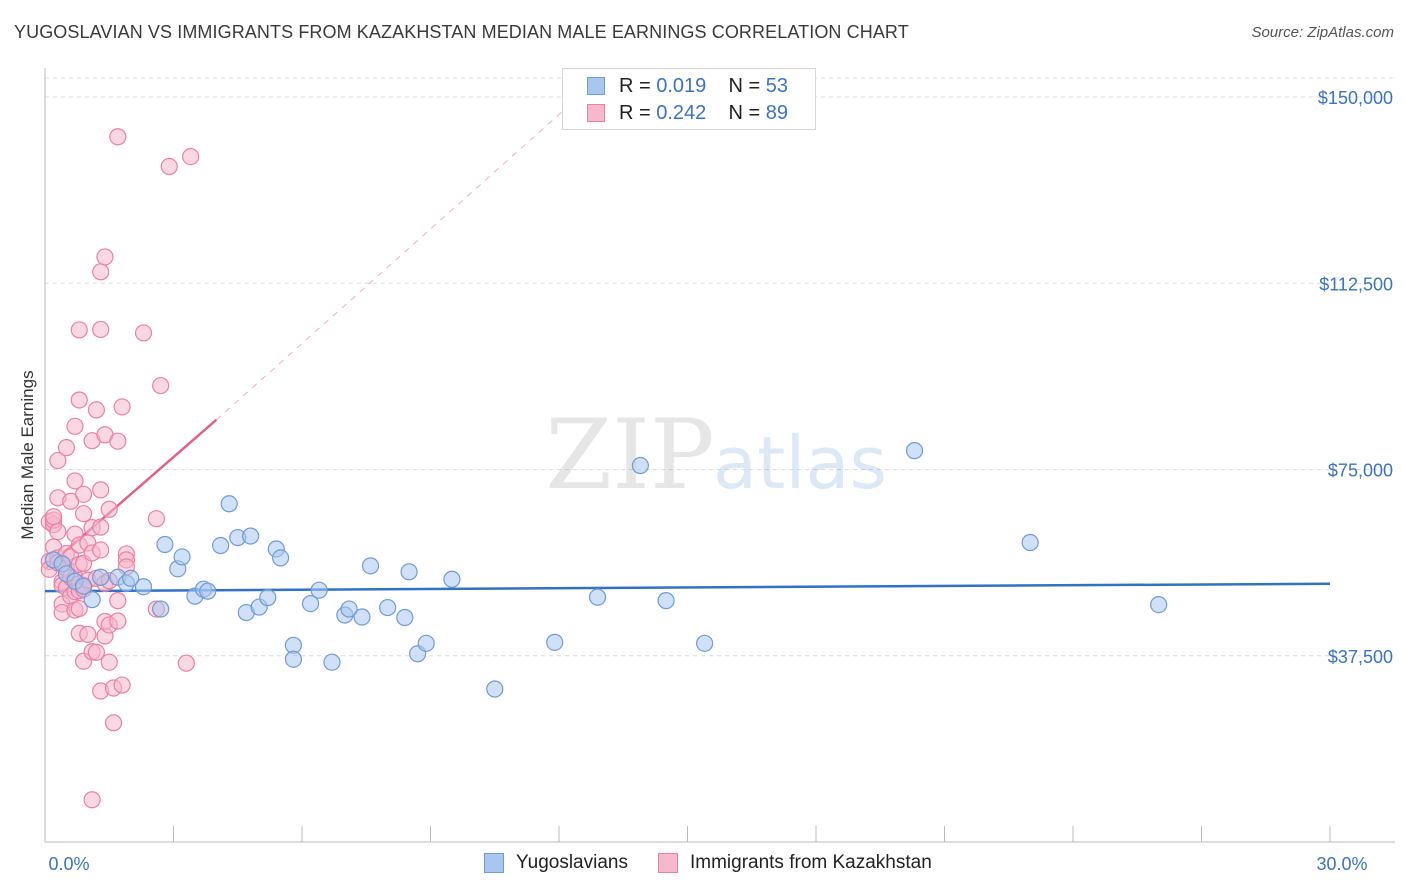 The height and width of the screenshot is (892, 1406). I want to click on y-tick-label: $150,000, so click(1355, 98).